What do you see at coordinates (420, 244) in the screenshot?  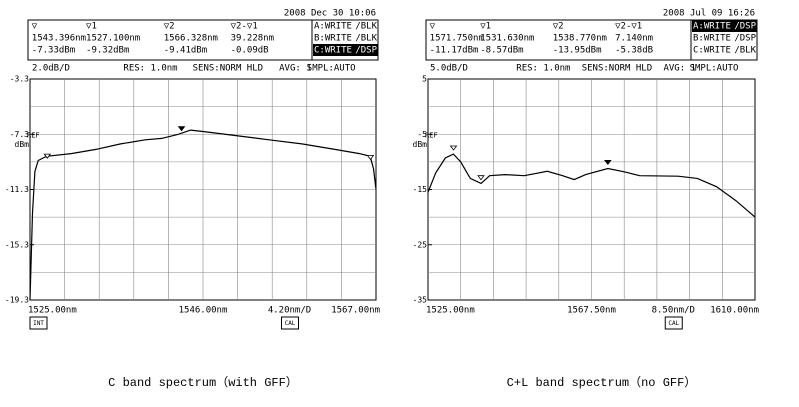 I see `y-tick-label: -25` at bounding box center [420, 244].